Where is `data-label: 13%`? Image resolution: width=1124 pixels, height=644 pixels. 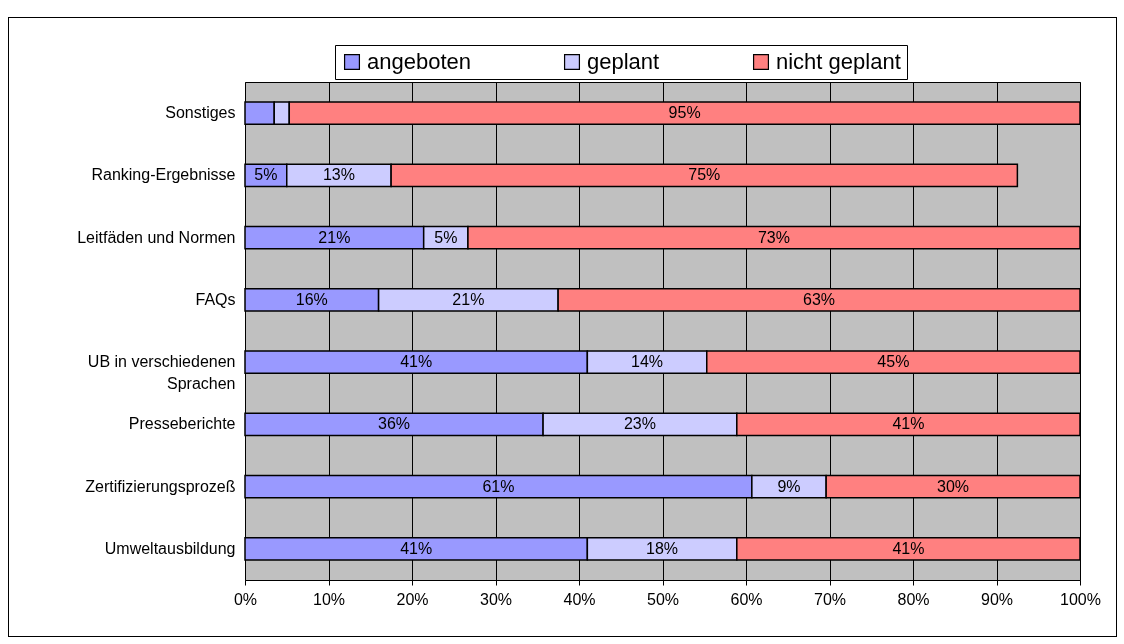 data-label: 13% is located at coordinates (338, 175).